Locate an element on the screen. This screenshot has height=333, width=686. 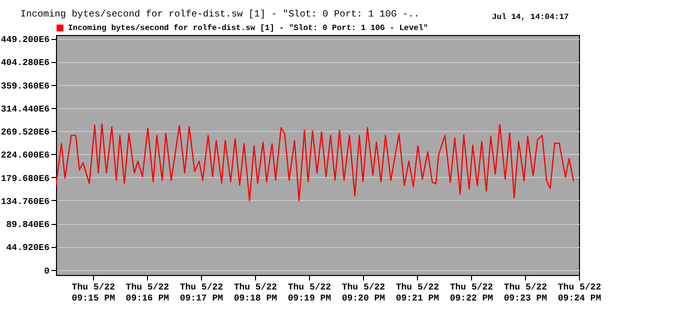
x-tick-label: Thu 5/22 09:23 PM is located at coordinates (526, 293).